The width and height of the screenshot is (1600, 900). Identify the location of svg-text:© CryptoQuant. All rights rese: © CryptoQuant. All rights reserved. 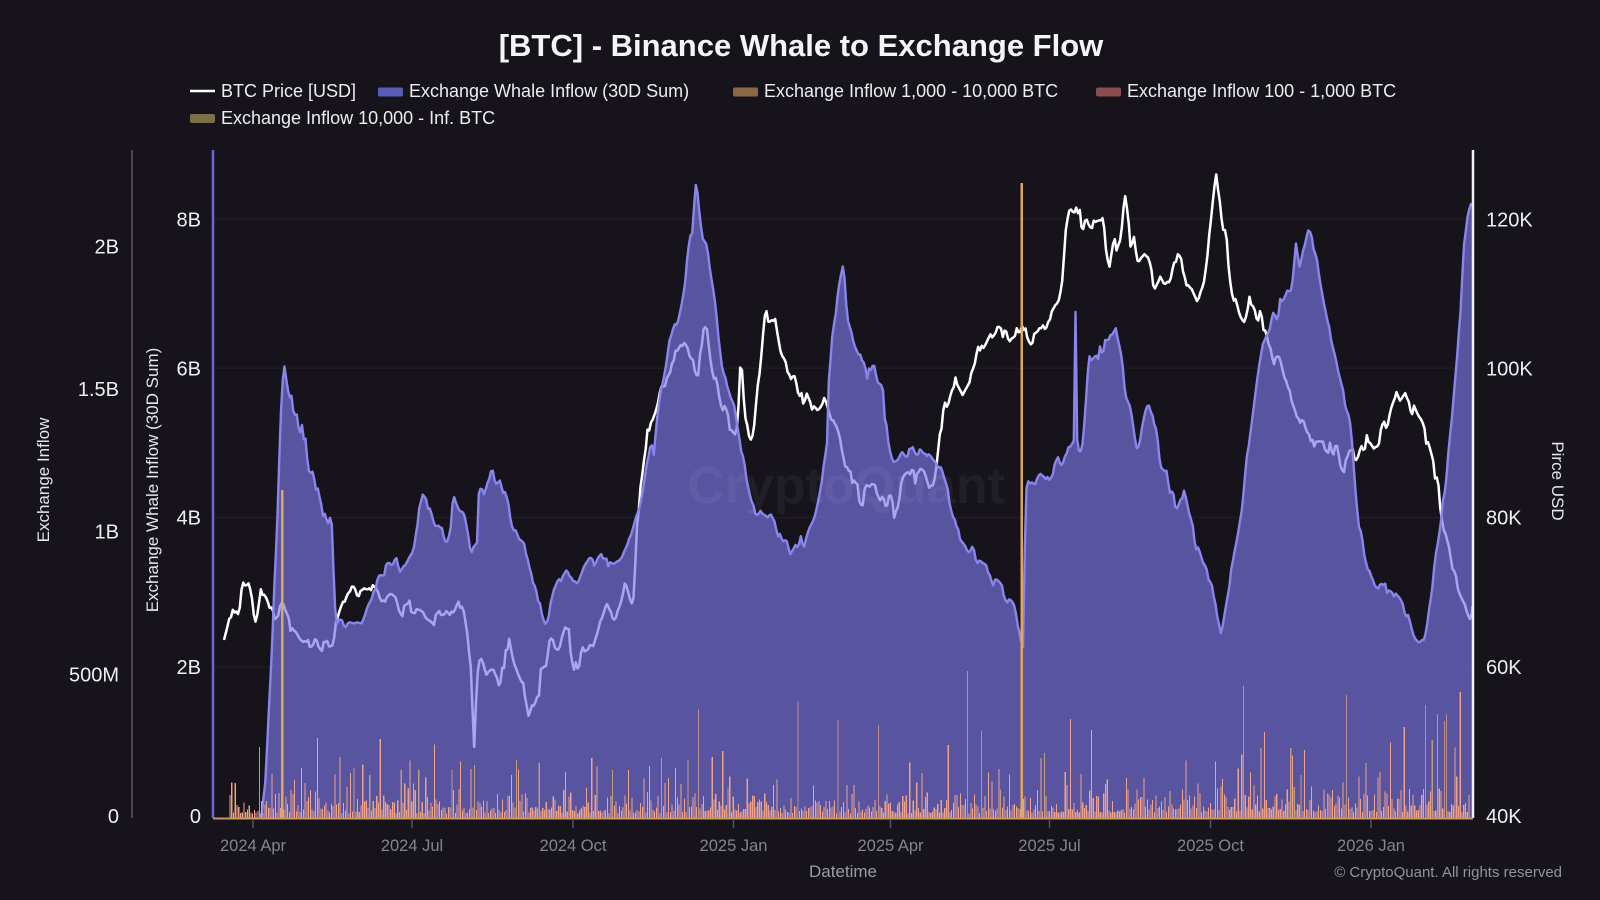
(1448, 872).